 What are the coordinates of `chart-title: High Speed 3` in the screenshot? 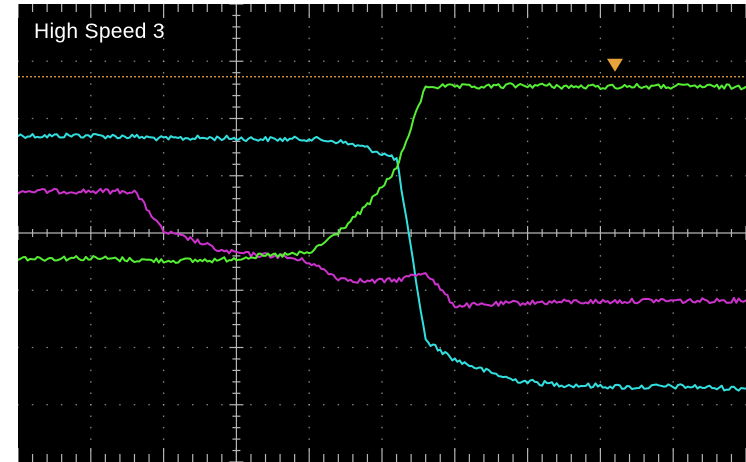 It's located at (99, 31).